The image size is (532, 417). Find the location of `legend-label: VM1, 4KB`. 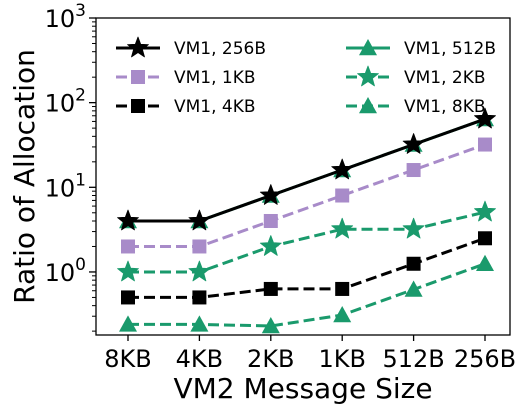

legend-label: VM1, 4KB is located at coordinates (215, 107).